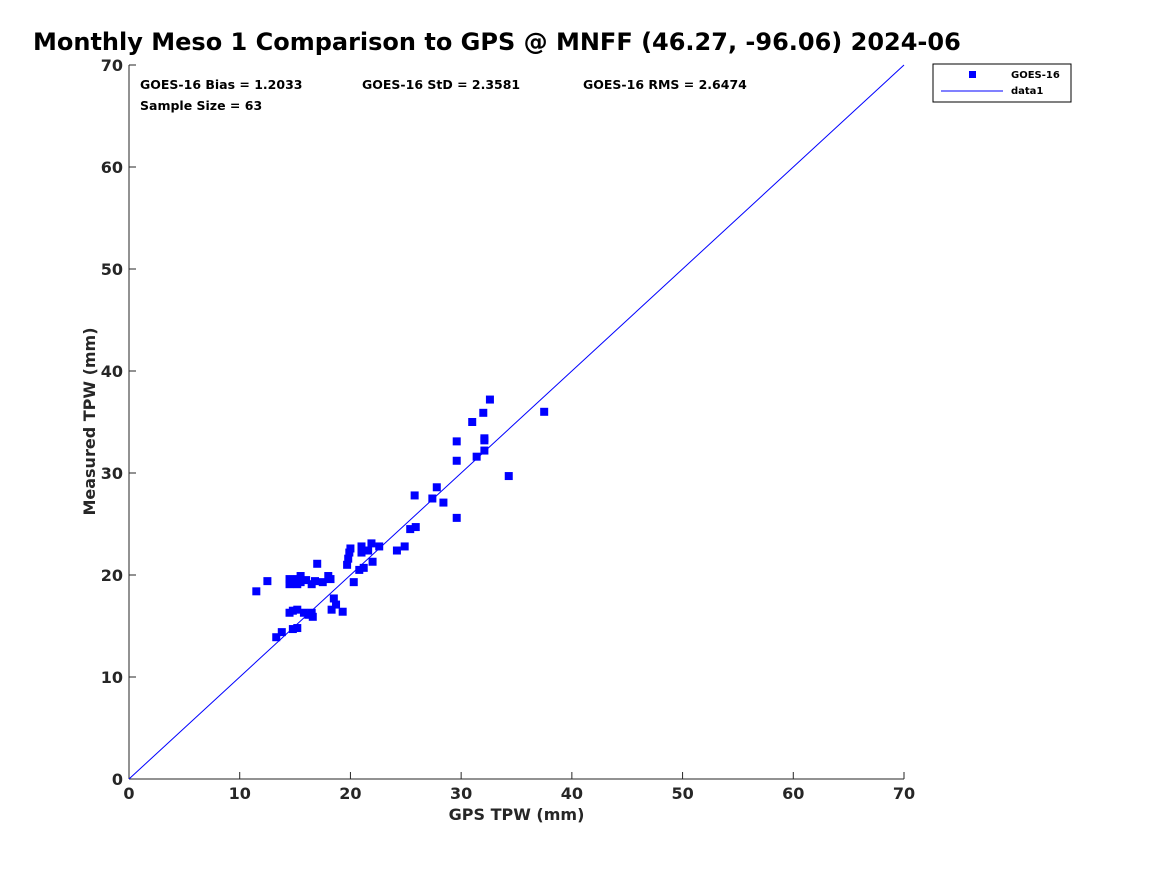 The width and height of the screenshot is (1167, 875). What do you see at coordinates (1027, 91) in the screenshot?
I see `legend-label-data1: data1` at bounding box center [1027, 91].